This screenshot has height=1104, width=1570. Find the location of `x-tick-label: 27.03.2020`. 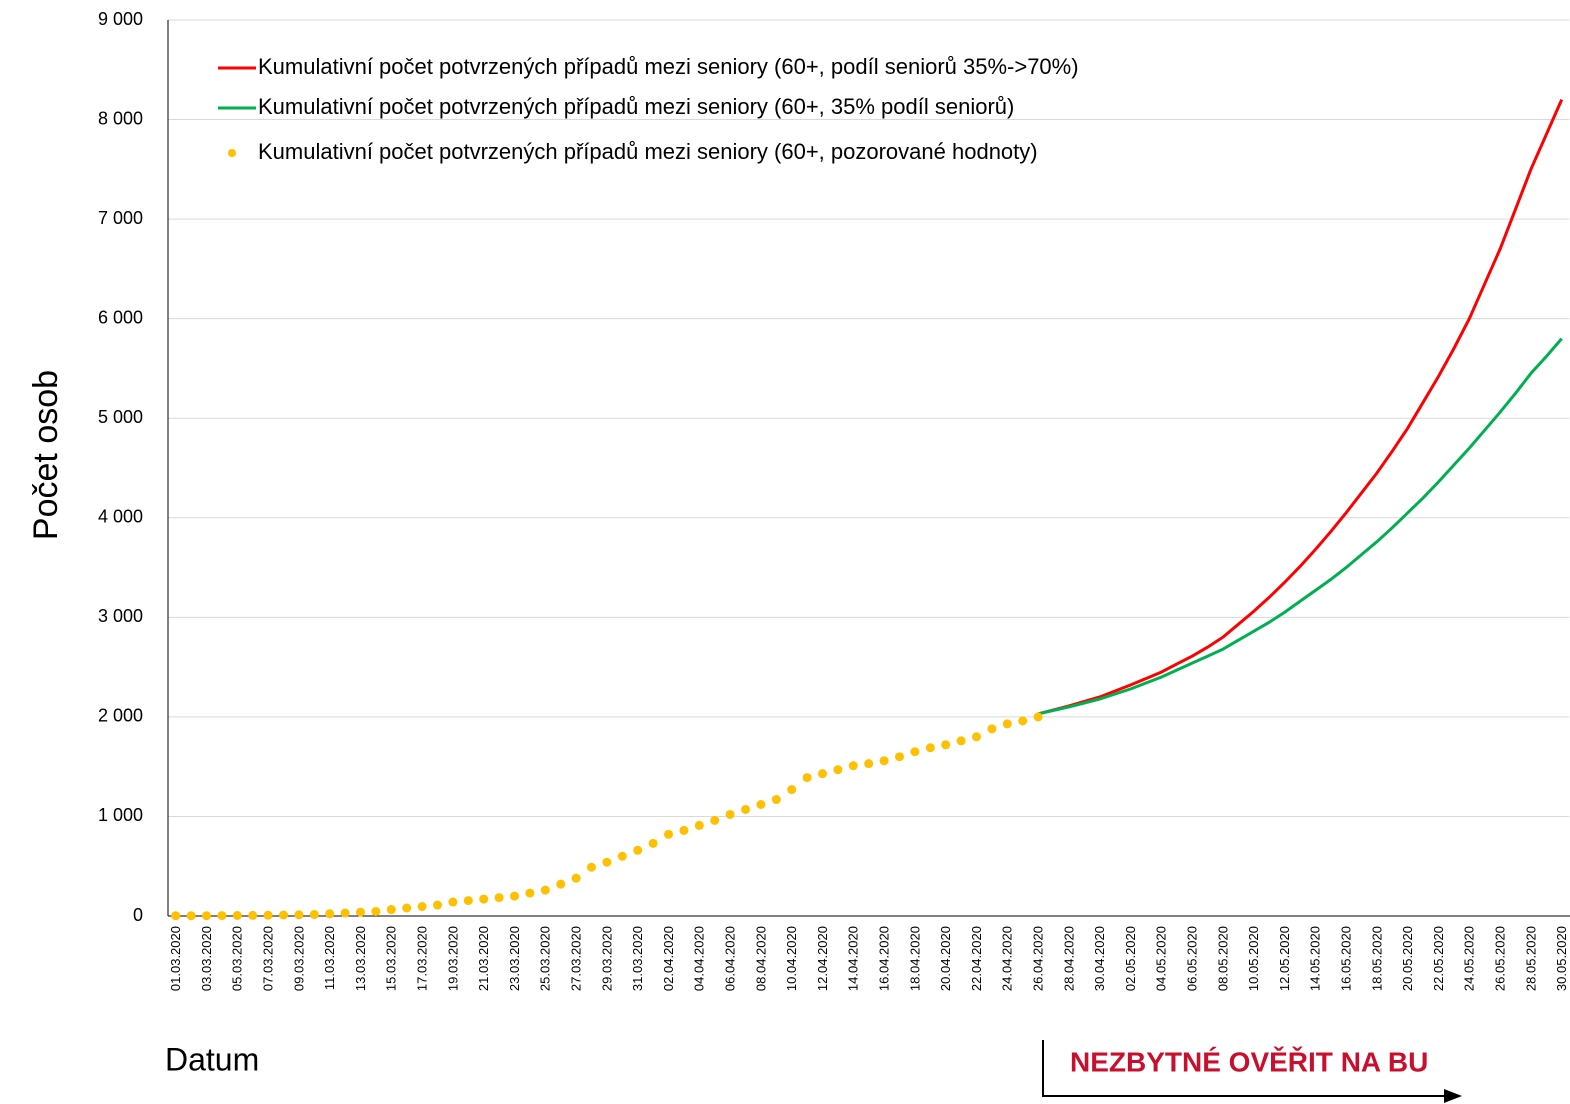

x-tick-label: 27.03.2020 is located at coordinates (576, 958).